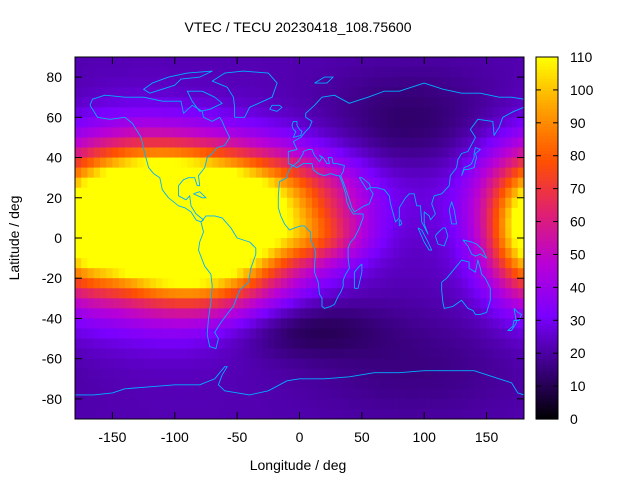 This screenshot has height=480, width=640. What do you see at coordinates (178, 82) in the screenshot?
I see `coast-arctic-islands` at bounding box center [178, 82].